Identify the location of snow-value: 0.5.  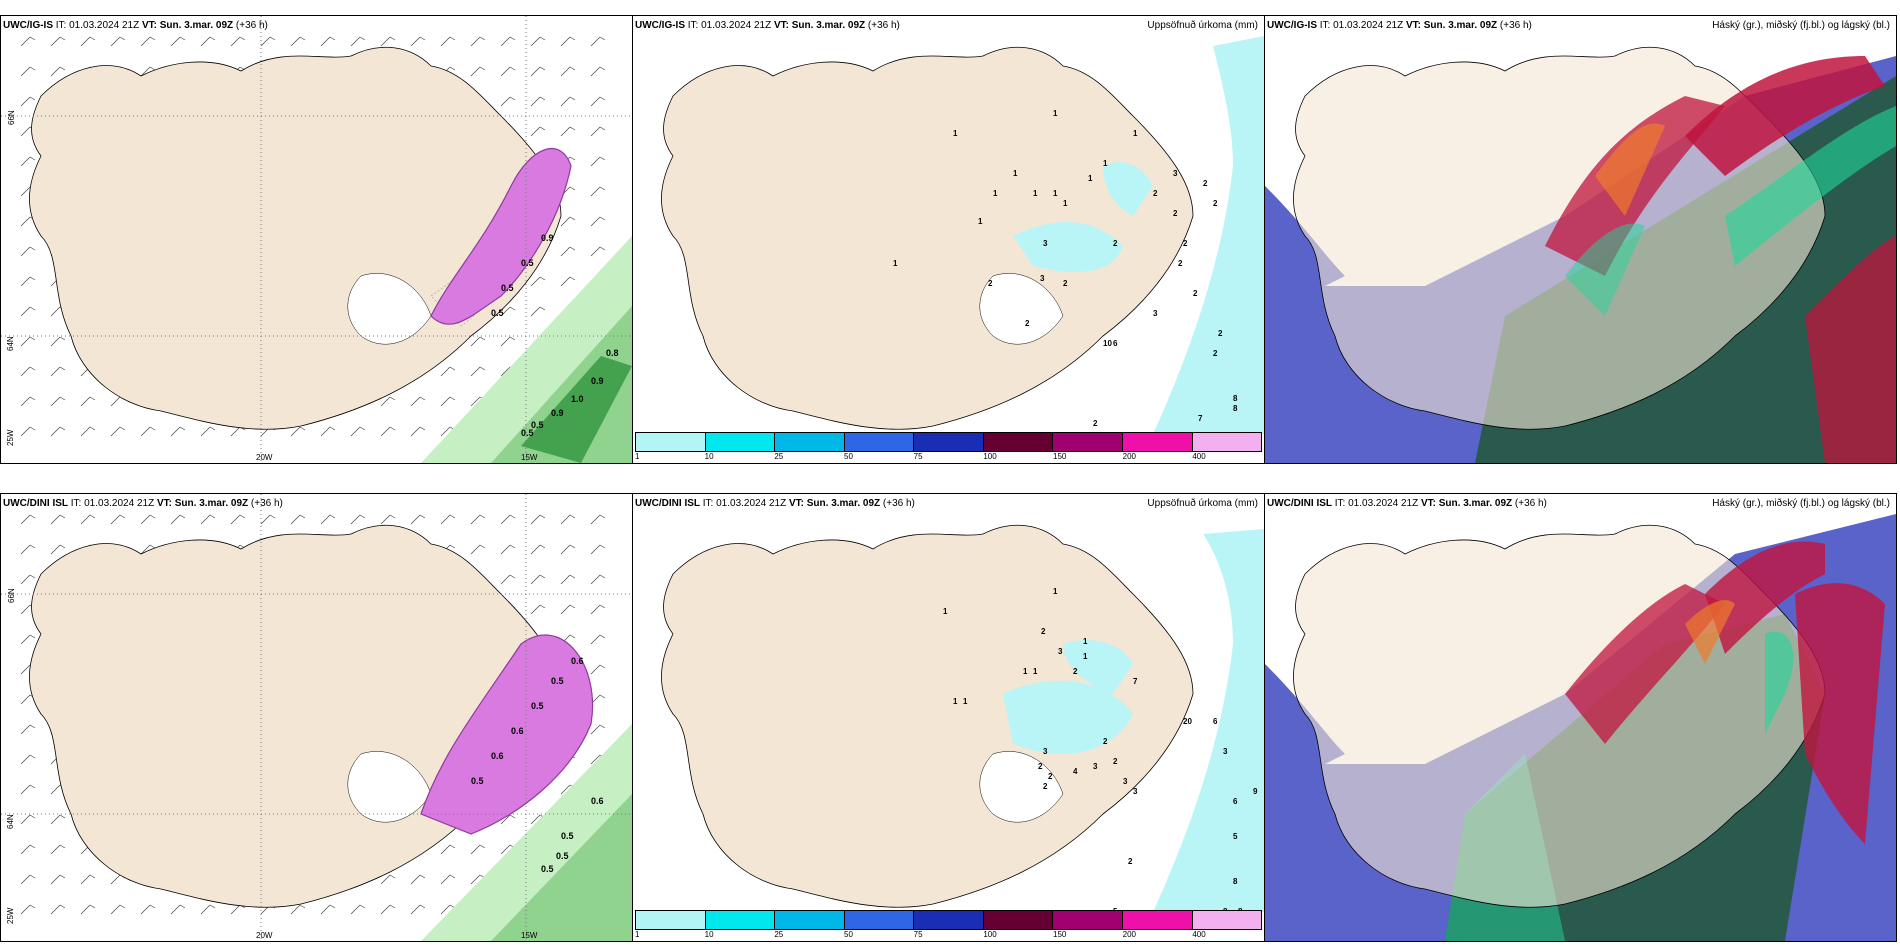
(477, 781).